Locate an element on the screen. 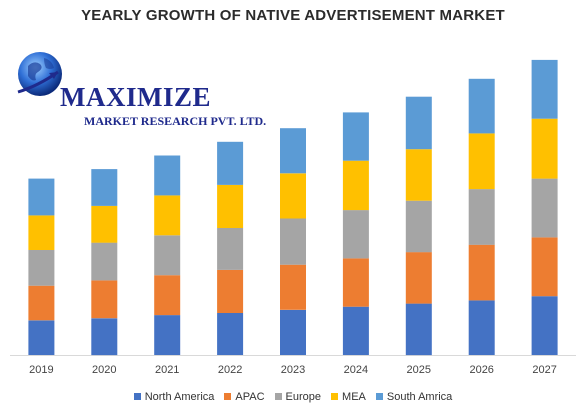  legend-label: MEA is located at coordinates (354, 397).